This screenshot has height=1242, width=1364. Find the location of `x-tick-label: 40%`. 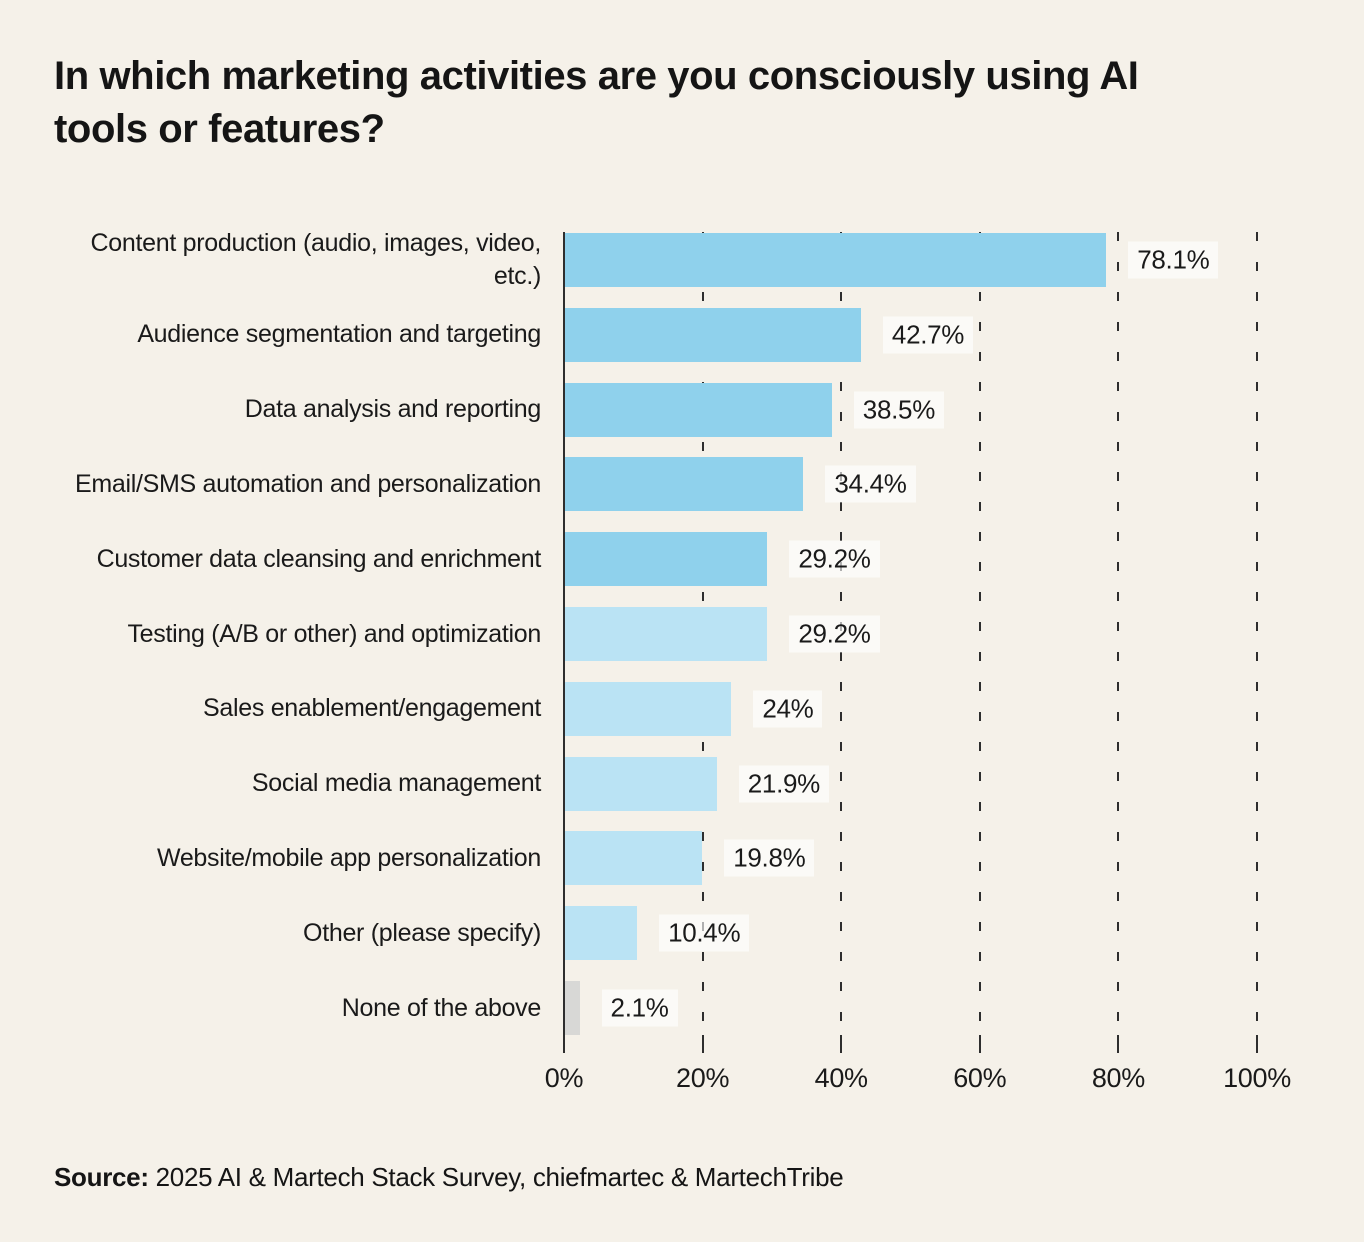

x-tick-label: 40% is located at coordinates (841, 1078).